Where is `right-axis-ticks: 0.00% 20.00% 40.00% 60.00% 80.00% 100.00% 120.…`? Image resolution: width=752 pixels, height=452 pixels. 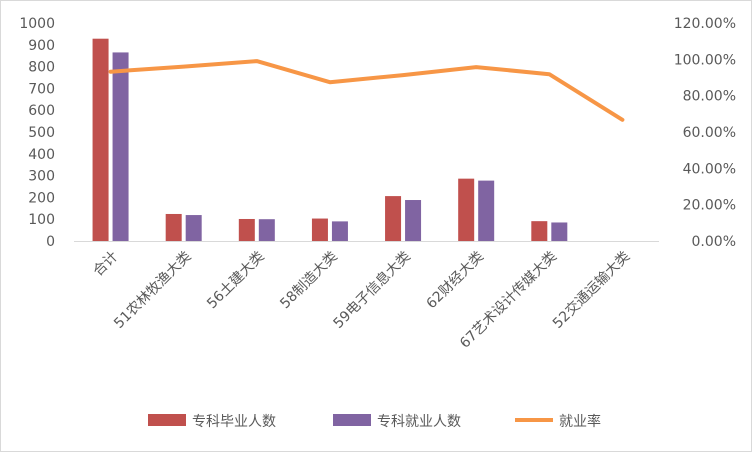 right-axis-ticks: 0.00% 20.00% 40.00% 60.00% 80.00% 100.00% 120.… is located at coordinates (705, 133).